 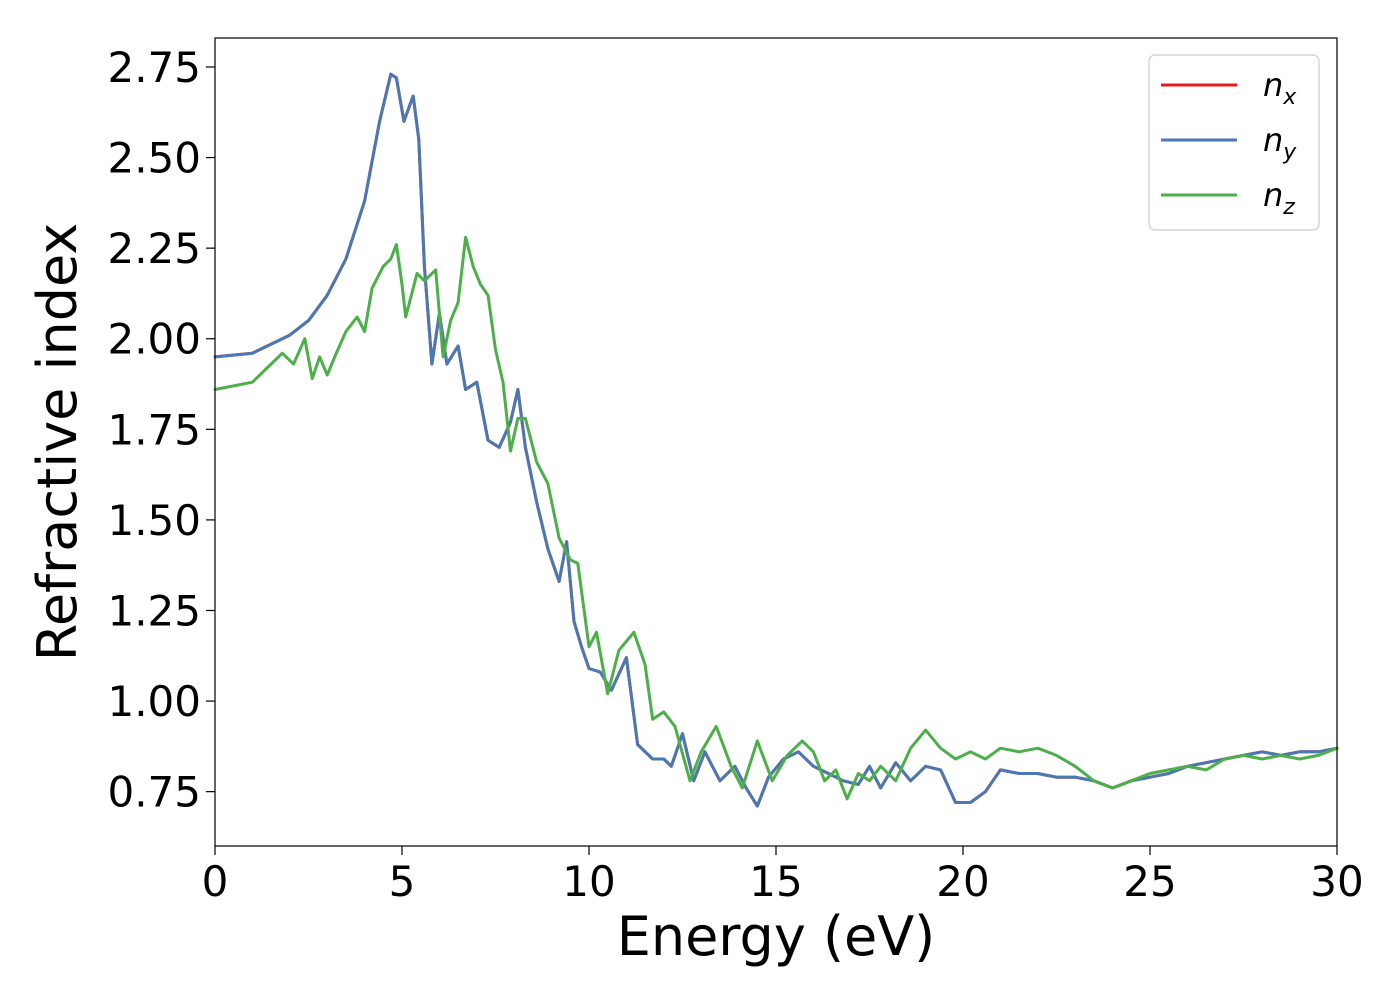 What do you see at coordinates (1336, 881) in the screenshot?
I see `x-tick-label: 30` at bounding box center [1336, 881].